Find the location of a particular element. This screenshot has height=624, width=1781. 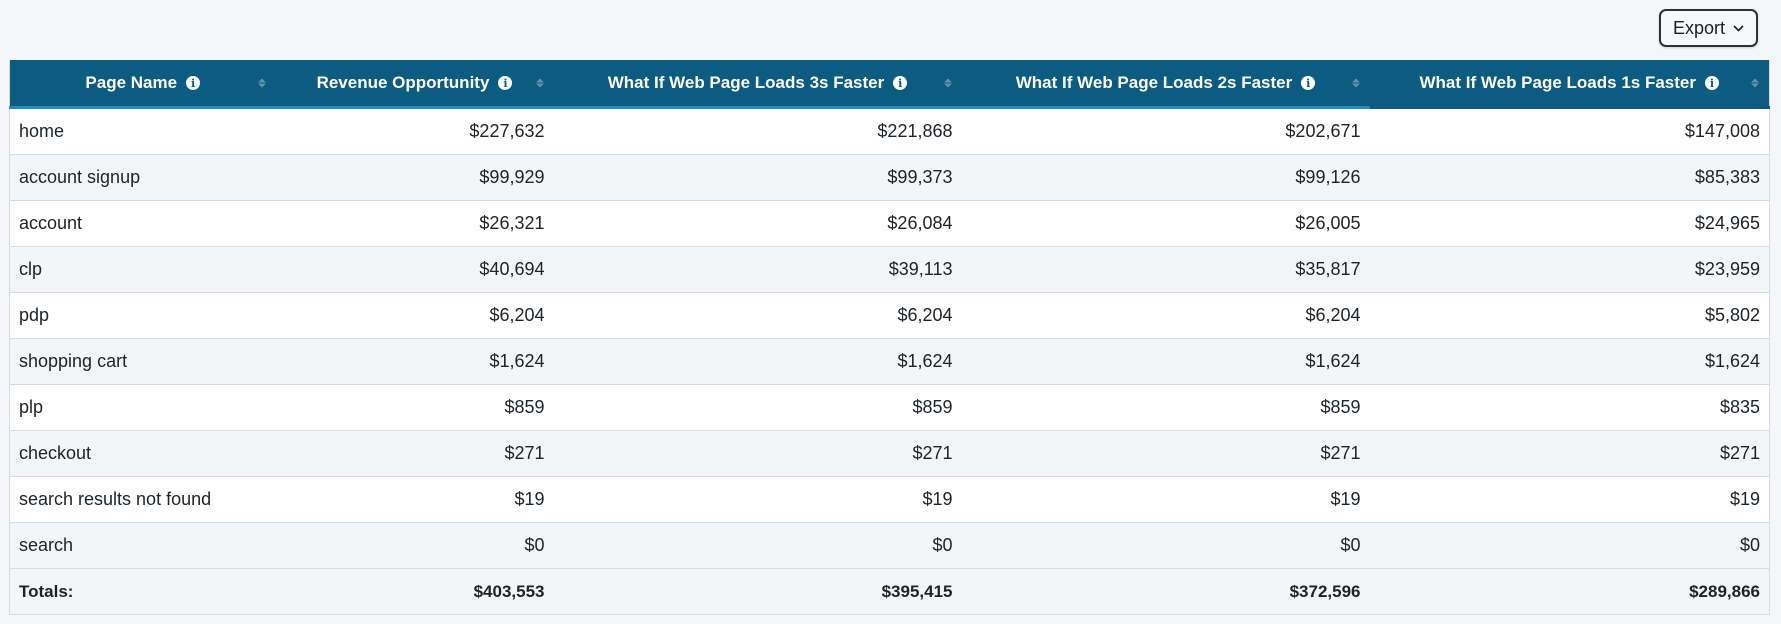

table-row: pdp $6,204 $6,204 $6,204 $5,802 is located at coordinates (889, 315).